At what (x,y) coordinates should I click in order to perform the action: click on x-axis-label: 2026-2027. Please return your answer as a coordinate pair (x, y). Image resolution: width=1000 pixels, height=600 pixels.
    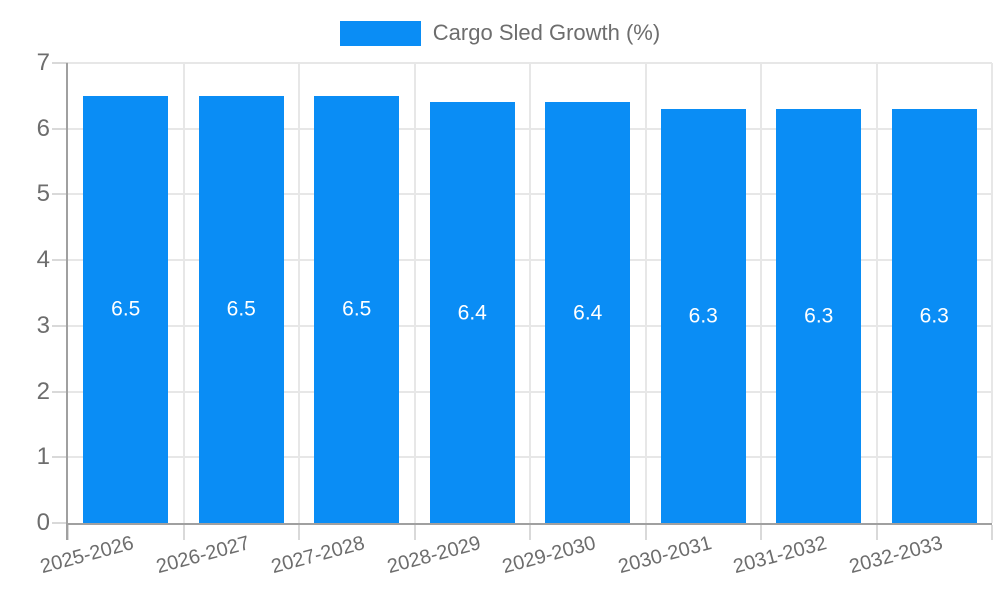
    Looking at the image, I should click on (202, 555).